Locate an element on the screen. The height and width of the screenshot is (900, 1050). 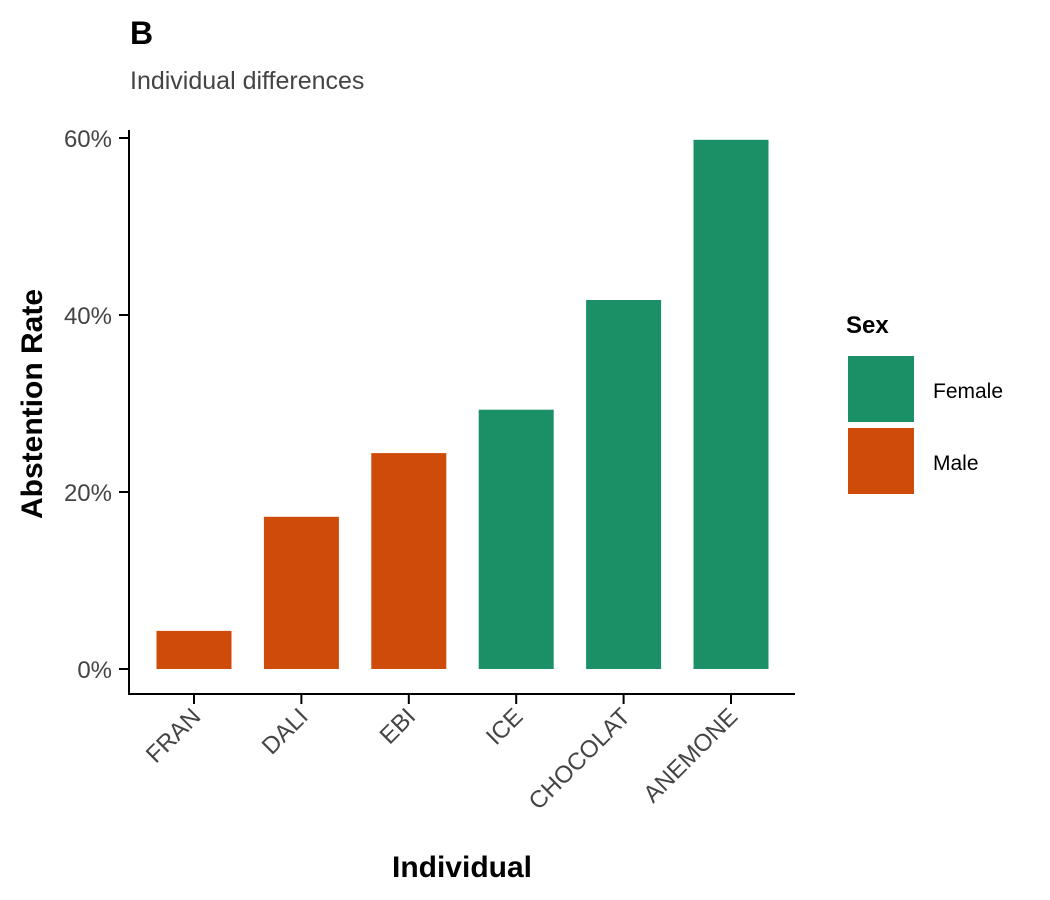
x-tick-label: ANEMONE is located at coordinates (690, 755).